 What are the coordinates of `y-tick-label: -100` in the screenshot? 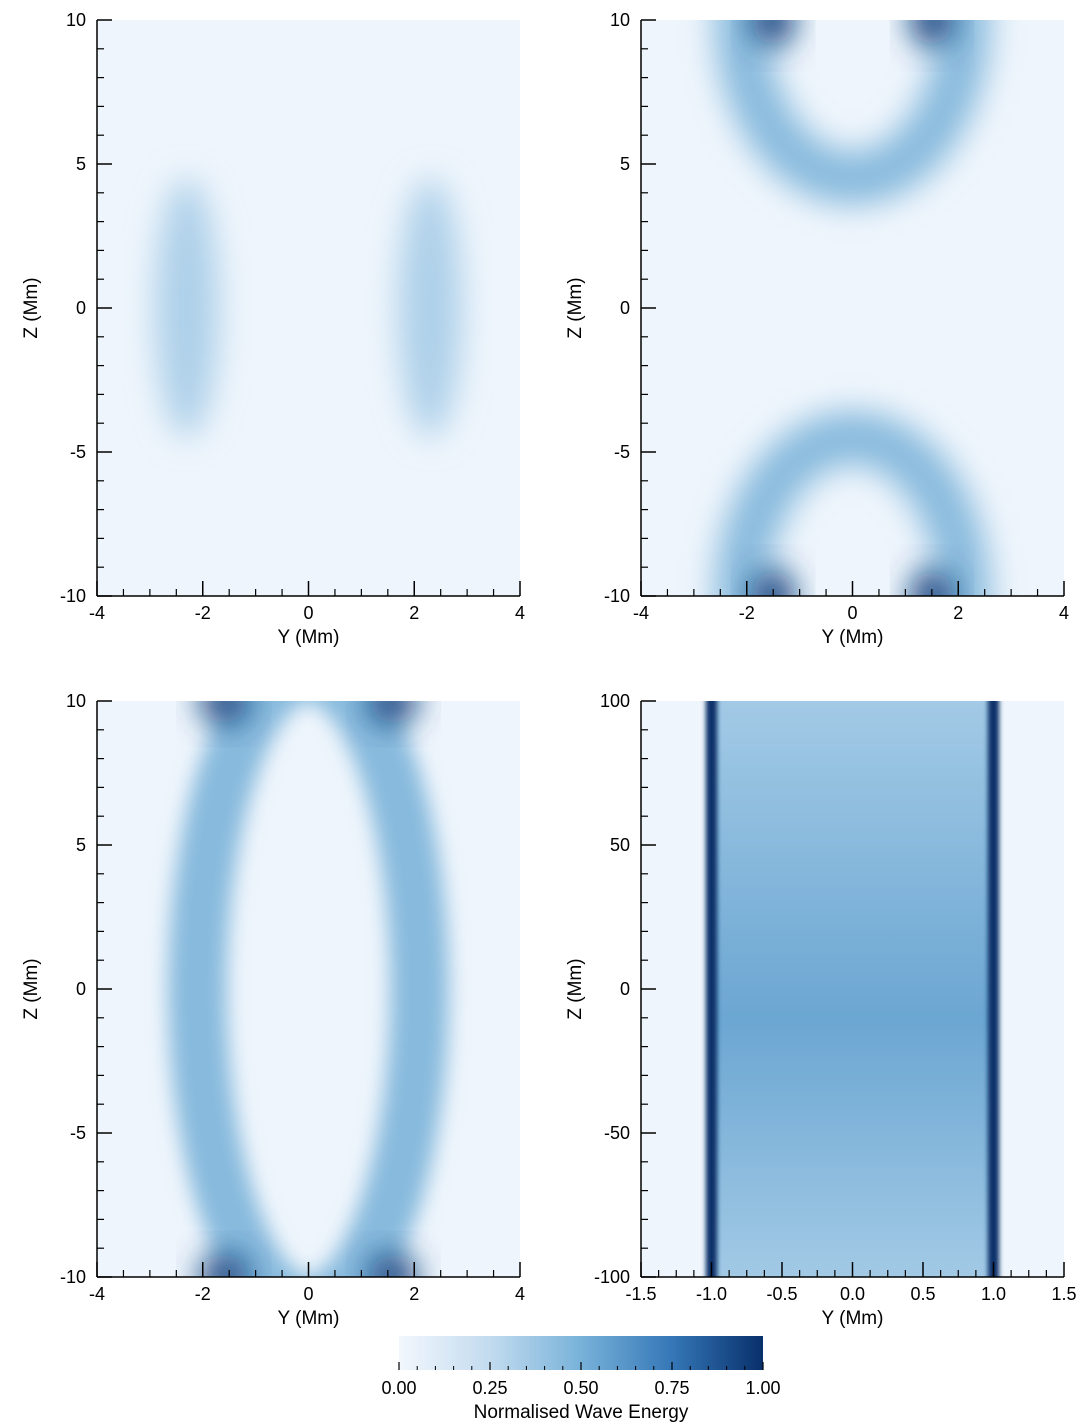 It's located at (612, 1277).